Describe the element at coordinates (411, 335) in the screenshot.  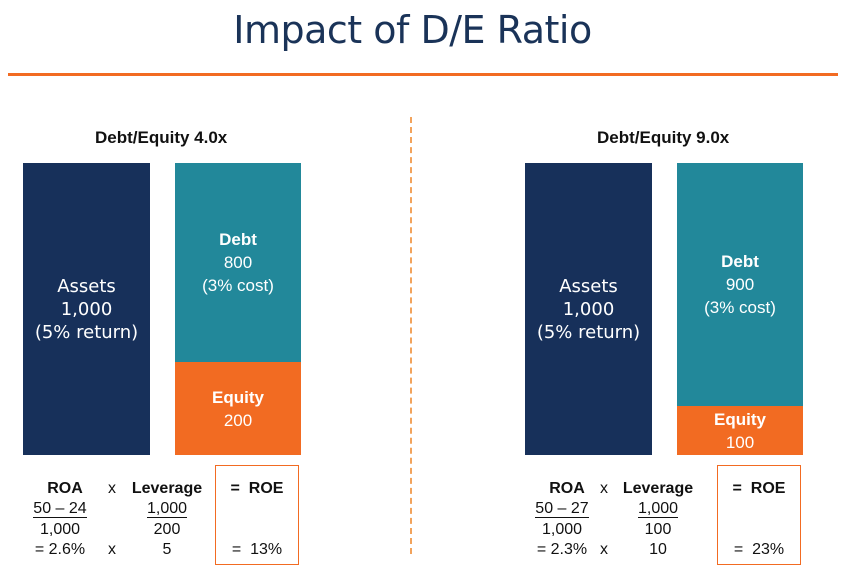
I see `panel-divider` at that location.